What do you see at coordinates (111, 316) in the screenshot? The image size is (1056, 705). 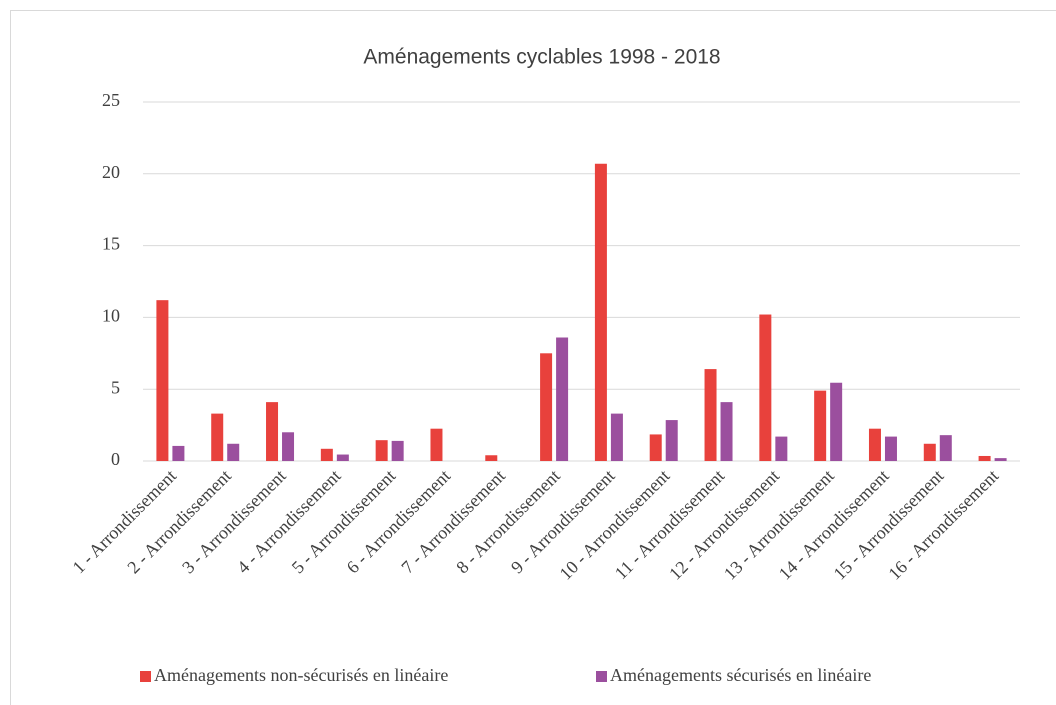 I see `y-tick-label: 10` at bounding box center [111, 316].